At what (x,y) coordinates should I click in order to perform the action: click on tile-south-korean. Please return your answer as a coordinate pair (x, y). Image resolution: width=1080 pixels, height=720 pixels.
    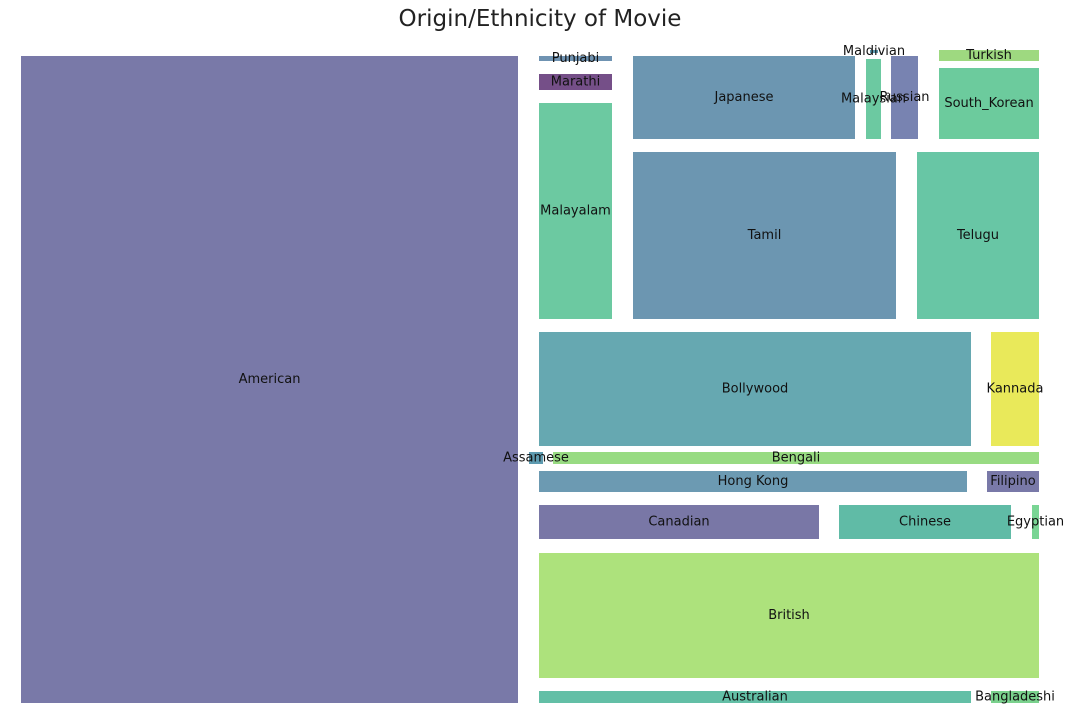
    Looking at the image, I should click on (989, 103).